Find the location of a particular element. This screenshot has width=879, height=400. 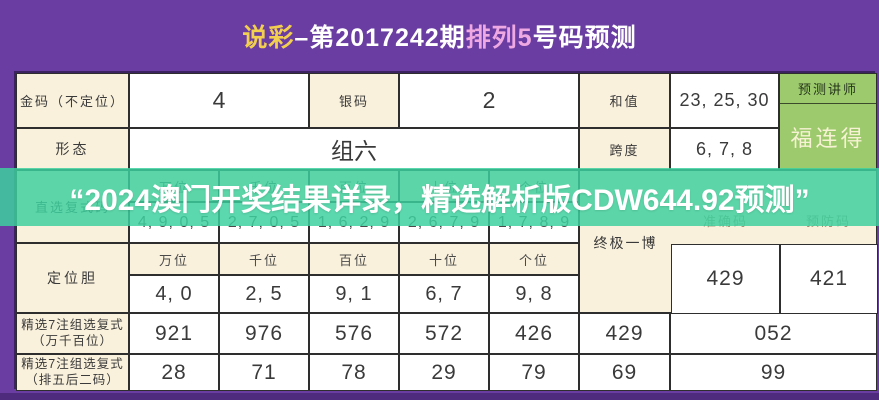

title-game: 排列5 is located at coordinates (499, 37).